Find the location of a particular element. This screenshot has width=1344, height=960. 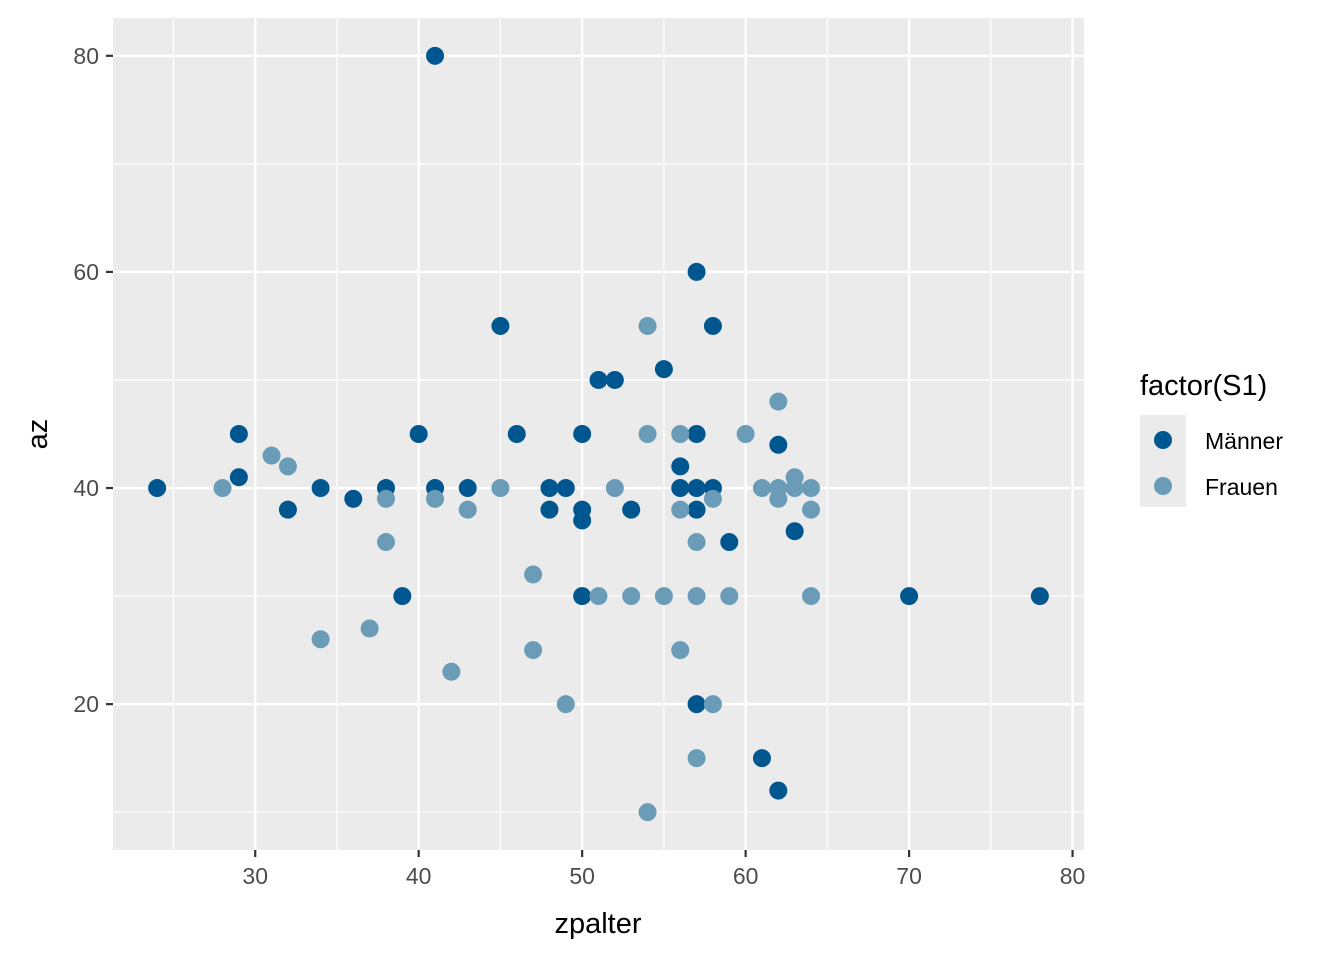

y-tick-label: 20 is located at coordinates (86, 704).